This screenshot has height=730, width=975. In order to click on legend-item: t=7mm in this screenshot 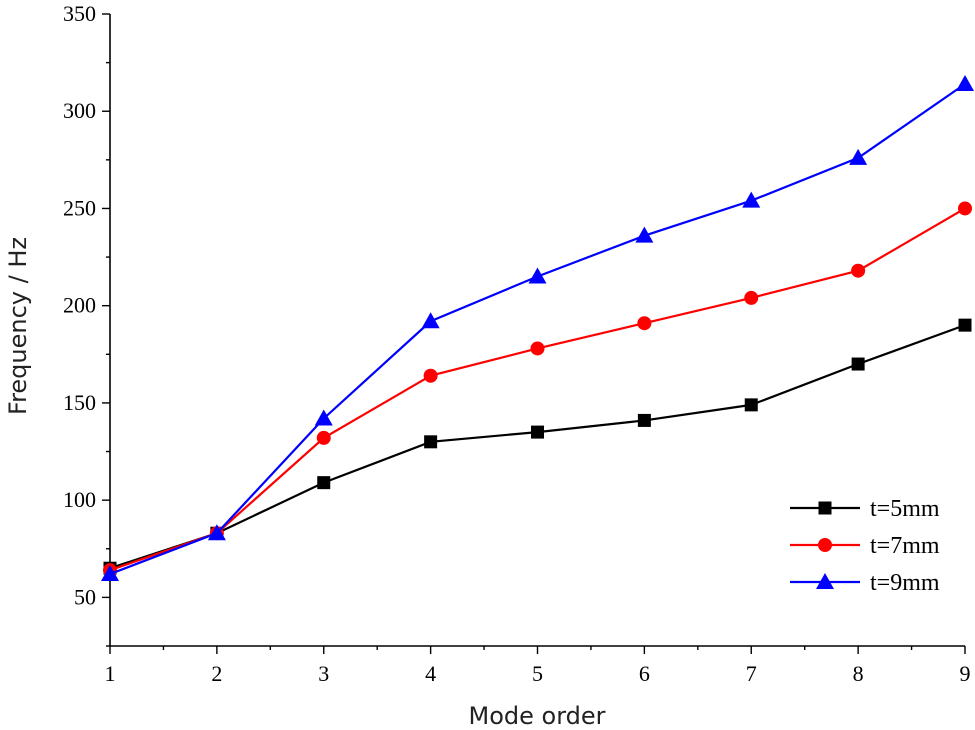, I will do `click(865, 546)`.